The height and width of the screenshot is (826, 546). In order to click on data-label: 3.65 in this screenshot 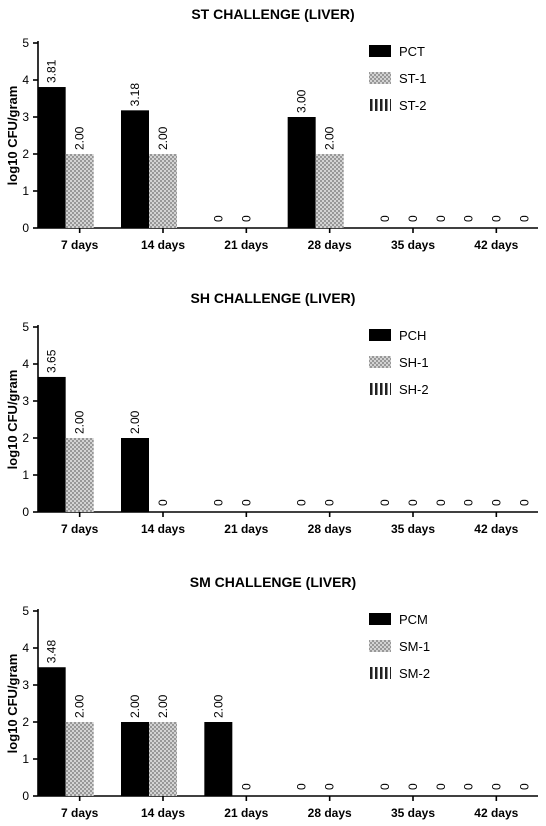, I will do `click(52, 361)`.